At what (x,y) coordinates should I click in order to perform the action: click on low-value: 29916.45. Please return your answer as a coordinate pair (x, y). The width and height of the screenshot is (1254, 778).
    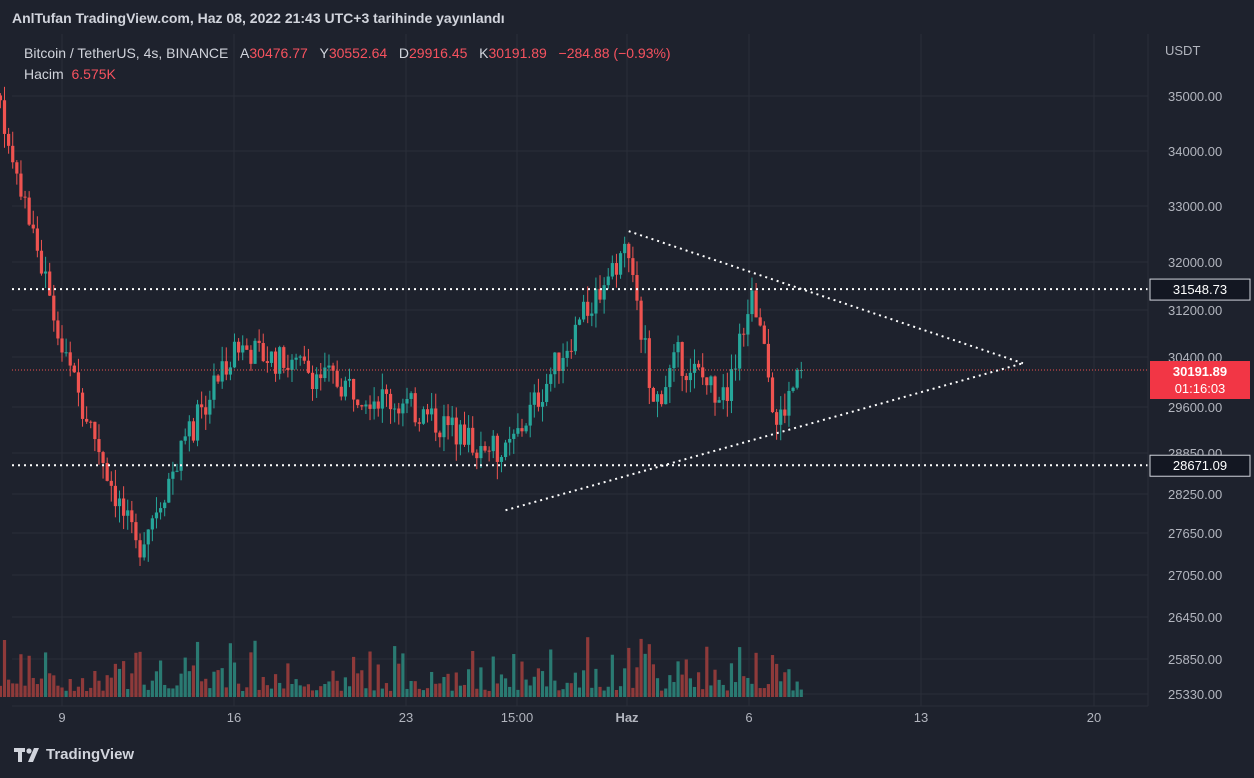
    Looking at the image, I should click on (438, 53).